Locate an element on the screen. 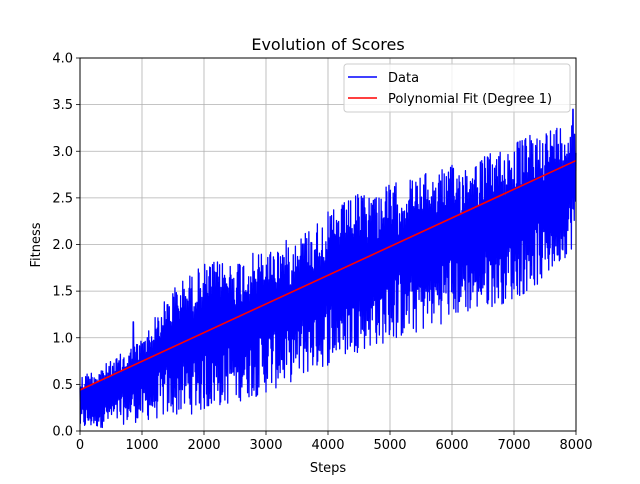 The image size is (640, 484). y-tick-label: 2.5 is located at coordinates (62, 198).